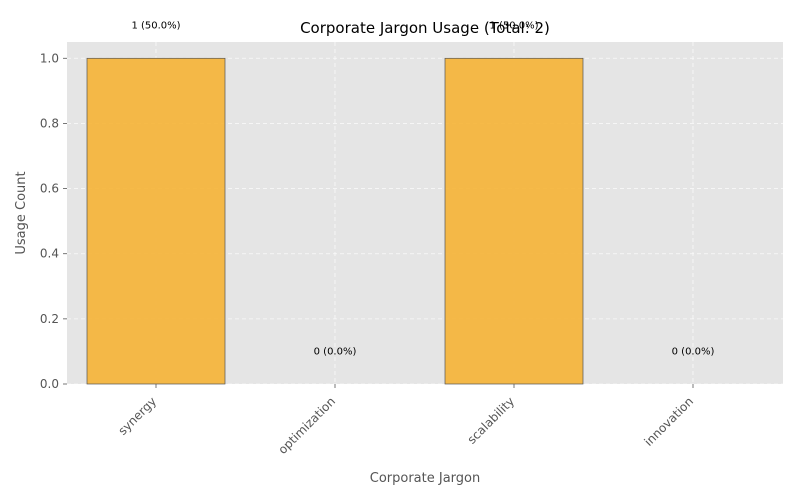 This screenshot has width=800, height=500. What do you see at coordinates (137, 416) in the screenshot?
I see `x-tick-label-synergy: synergy` at bounding box center [137, 416].